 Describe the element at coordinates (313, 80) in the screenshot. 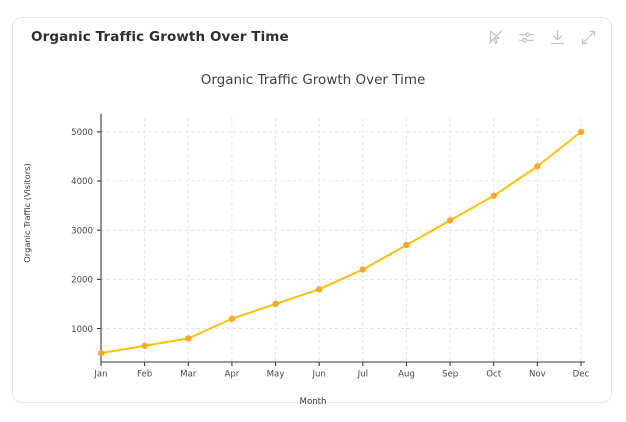

I see `chart-title: Organic Traffic Growth Over Time` at that location.